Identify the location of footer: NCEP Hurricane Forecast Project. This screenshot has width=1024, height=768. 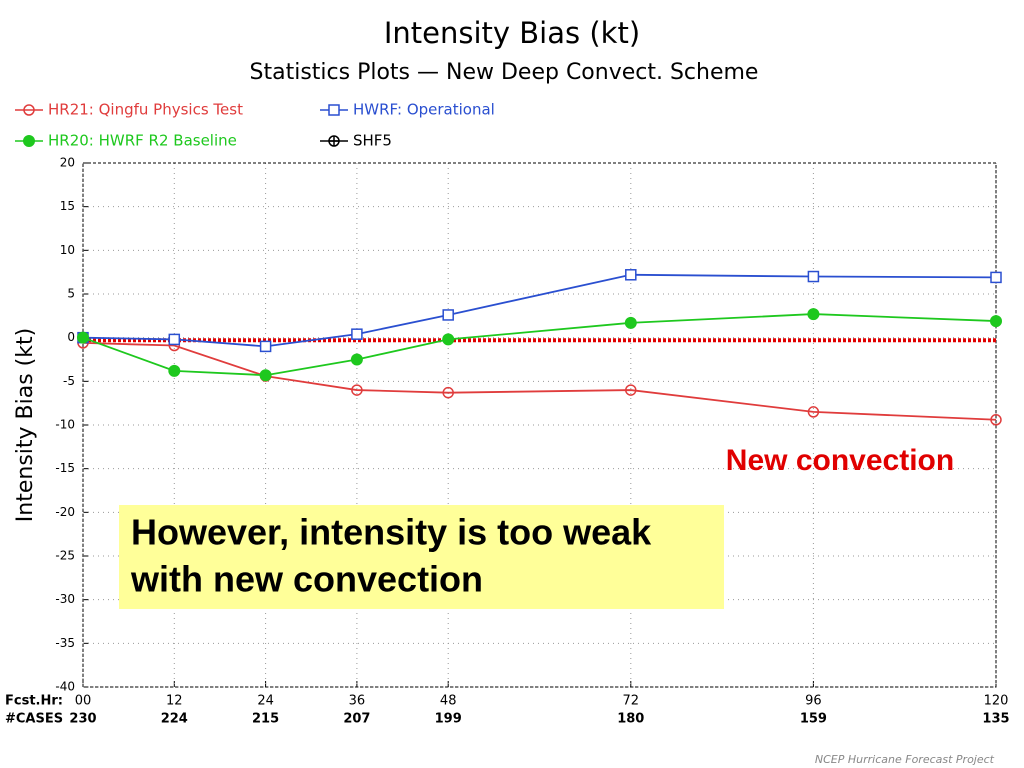
(905, 759).